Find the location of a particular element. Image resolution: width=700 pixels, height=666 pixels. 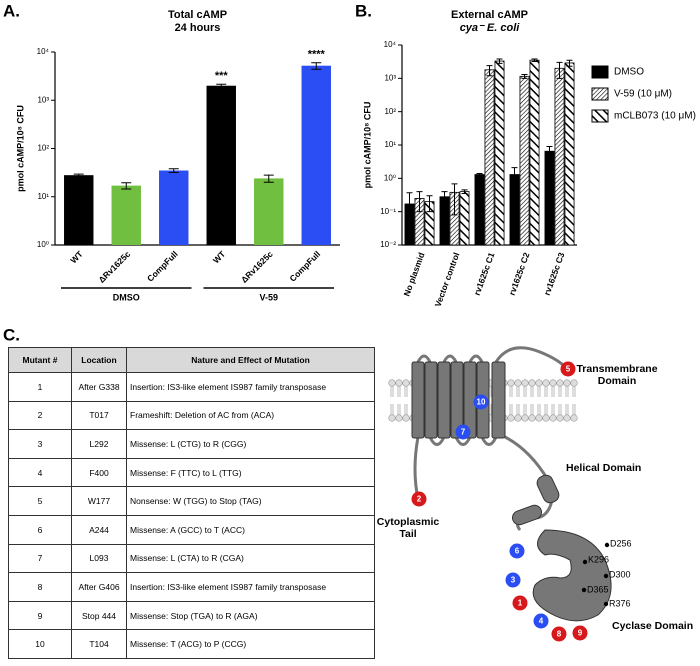

table-cell: Missense: A (GCC) to T (ACC) is located at coordinates (250, 529).